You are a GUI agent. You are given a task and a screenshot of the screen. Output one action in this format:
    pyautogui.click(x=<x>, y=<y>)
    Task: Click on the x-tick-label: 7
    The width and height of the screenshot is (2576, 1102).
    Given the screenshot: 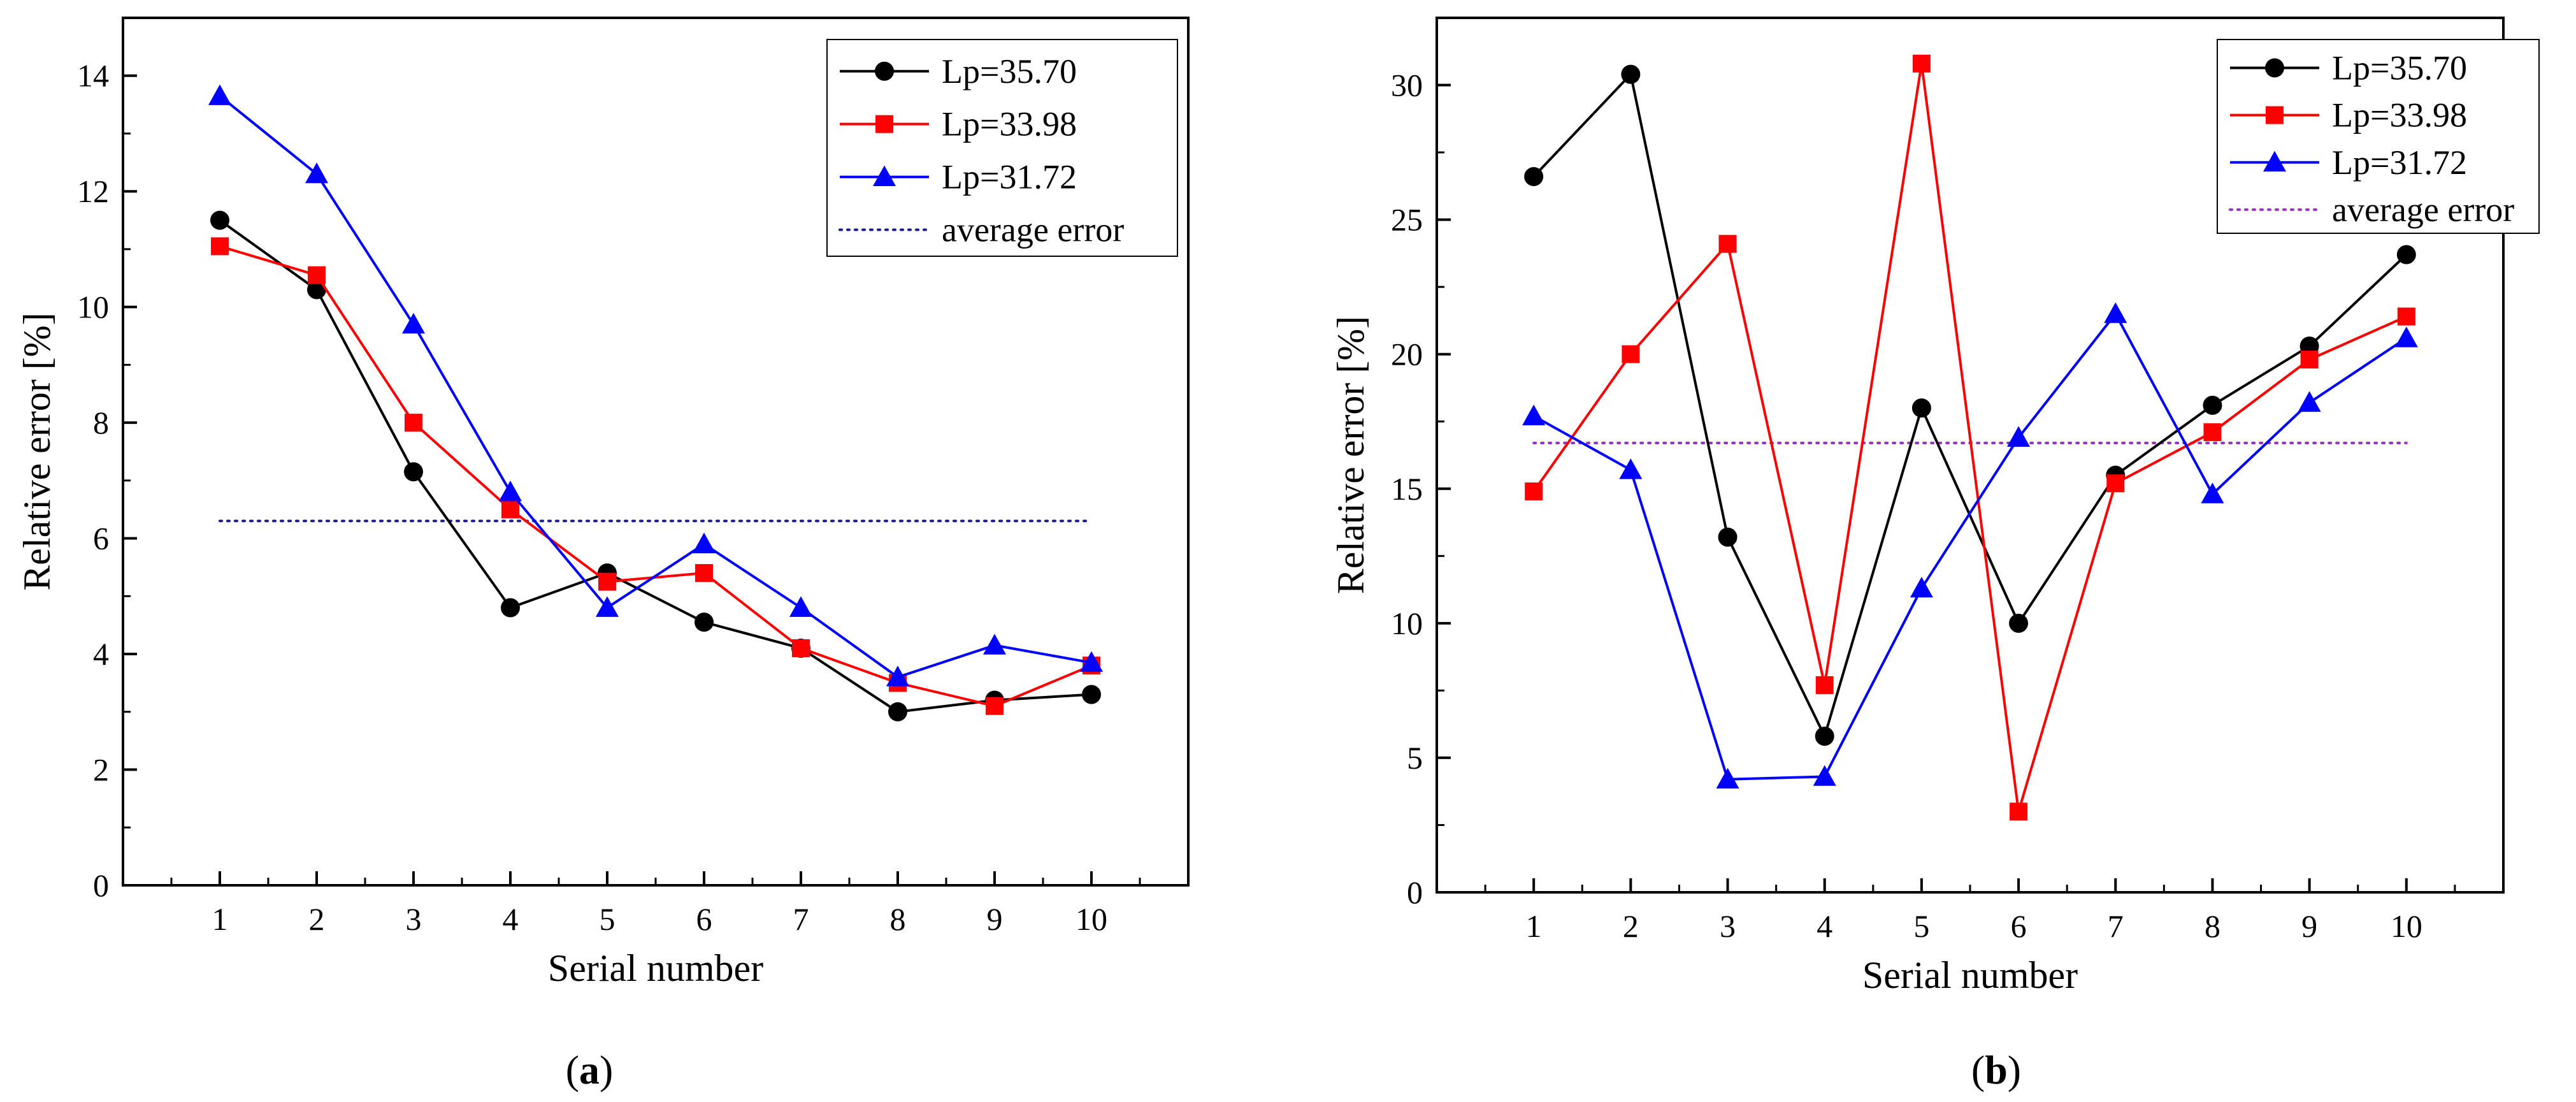 What is the action you would take?
    pyautogui.click(x=2116, y=926)
    